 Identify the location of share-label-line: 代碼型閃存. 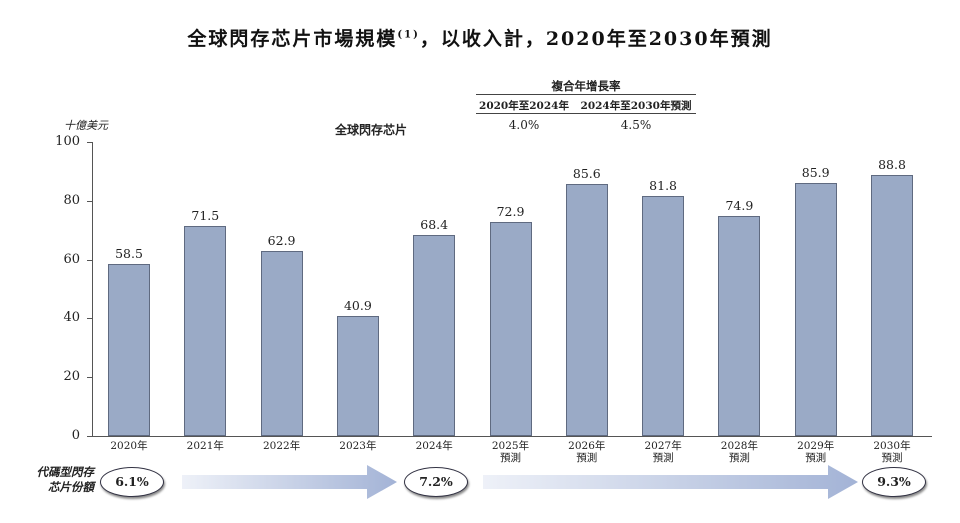
(65, 472).